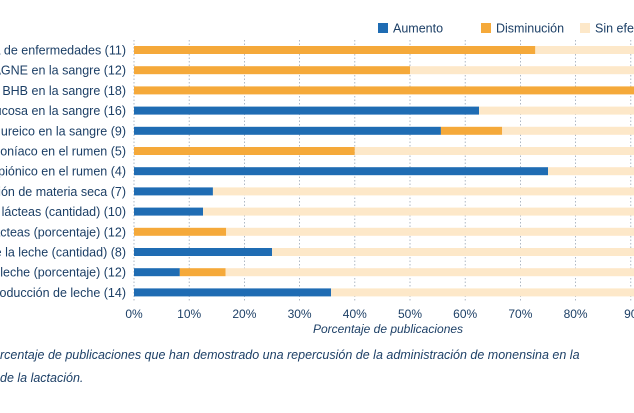  What do you see at coordinates (388, 329) in the screenshot?
I see `x-axis-label: Porcentaje de publicaciones` at bounding box center [388, 329].